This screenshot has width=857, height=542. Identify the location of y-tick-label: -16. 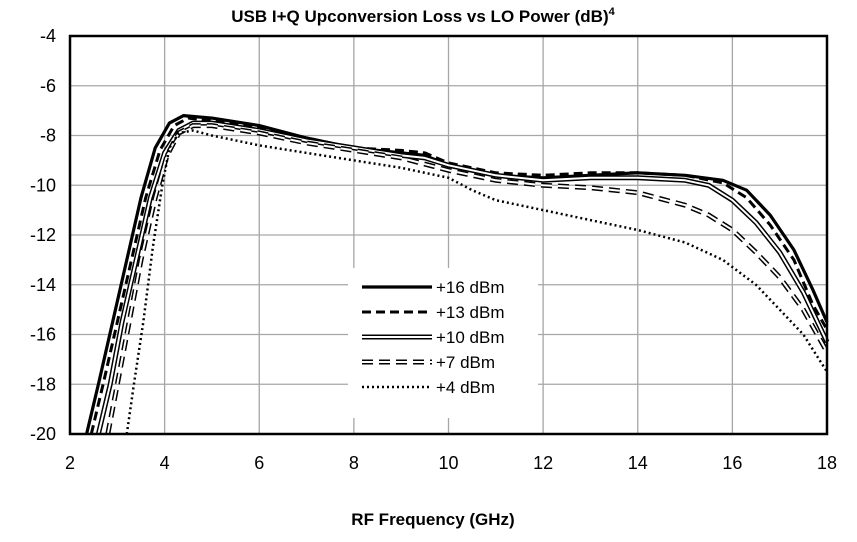
(43, 335).